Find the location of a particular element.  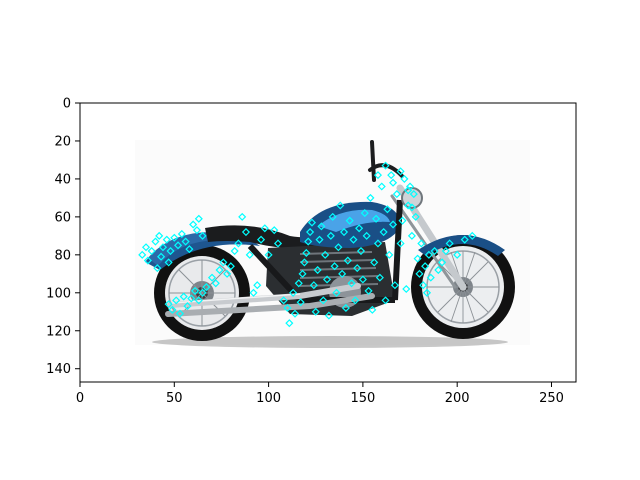

y-axis-ticks: 0 20 40 60 80 100 120 140 is located at coordinates (63, 237).